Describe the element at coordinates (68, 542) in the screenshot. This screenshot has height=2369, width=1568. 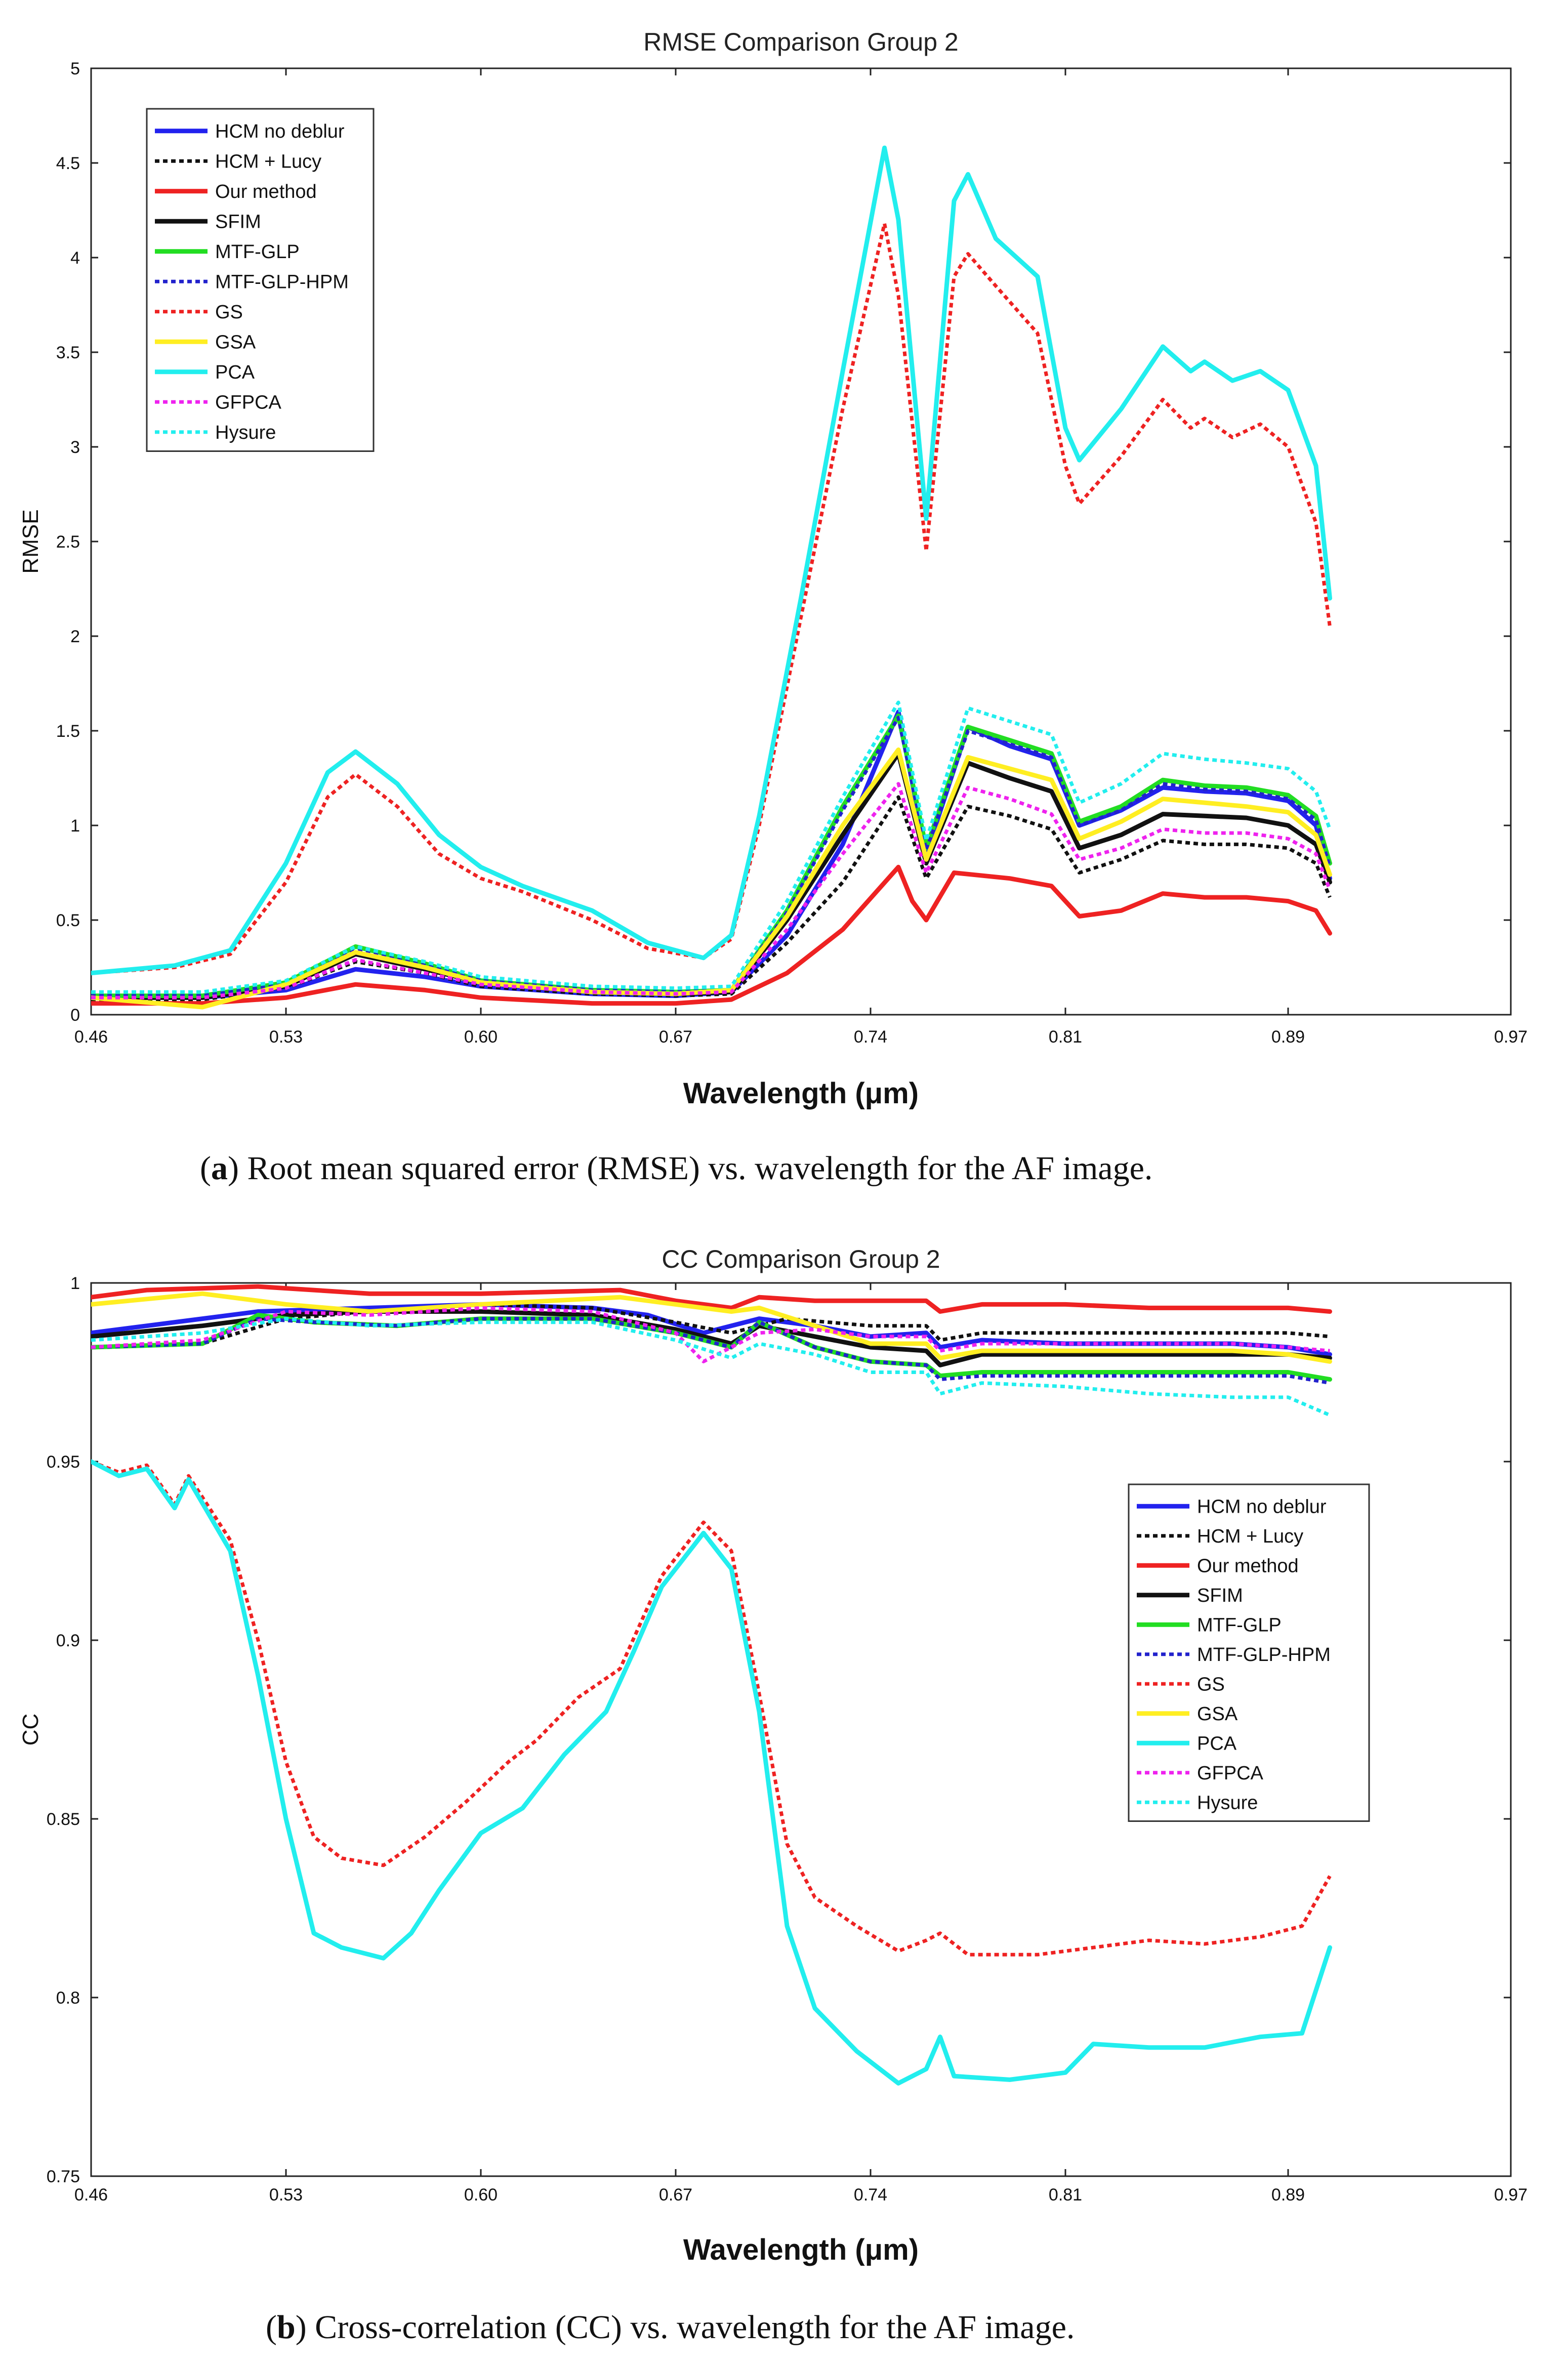
I see `y-tick-label: 2.5` at that location.